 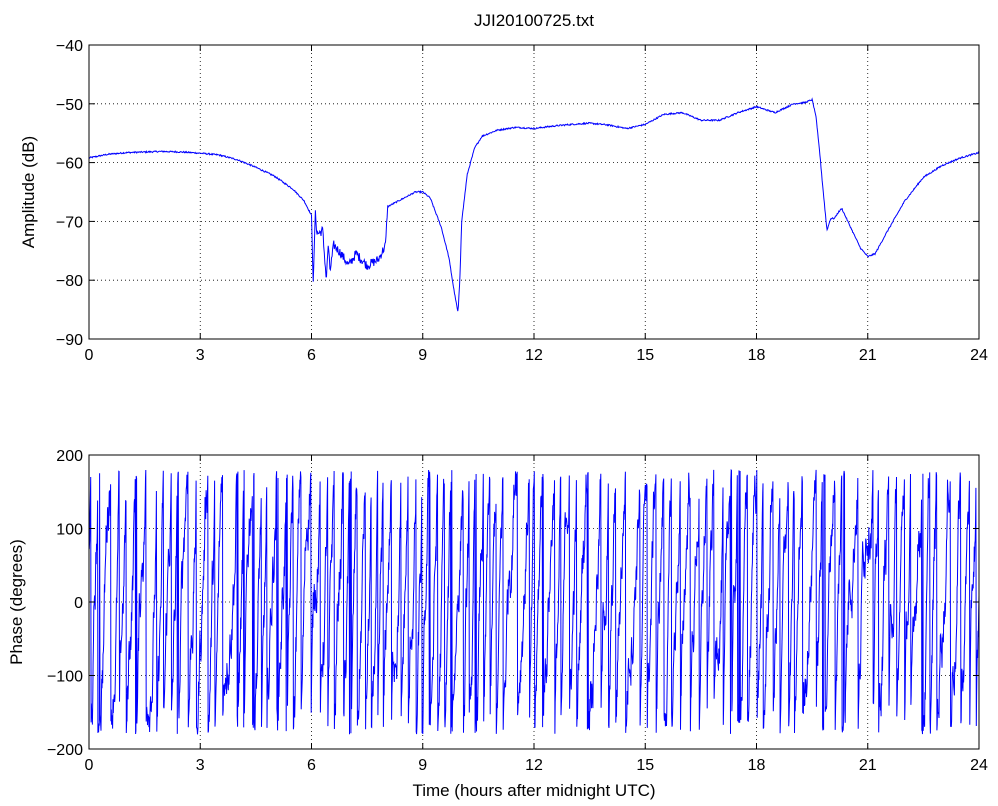 I want to click on amplitude-x-tick-label: 24, so click(x=979, y=355).